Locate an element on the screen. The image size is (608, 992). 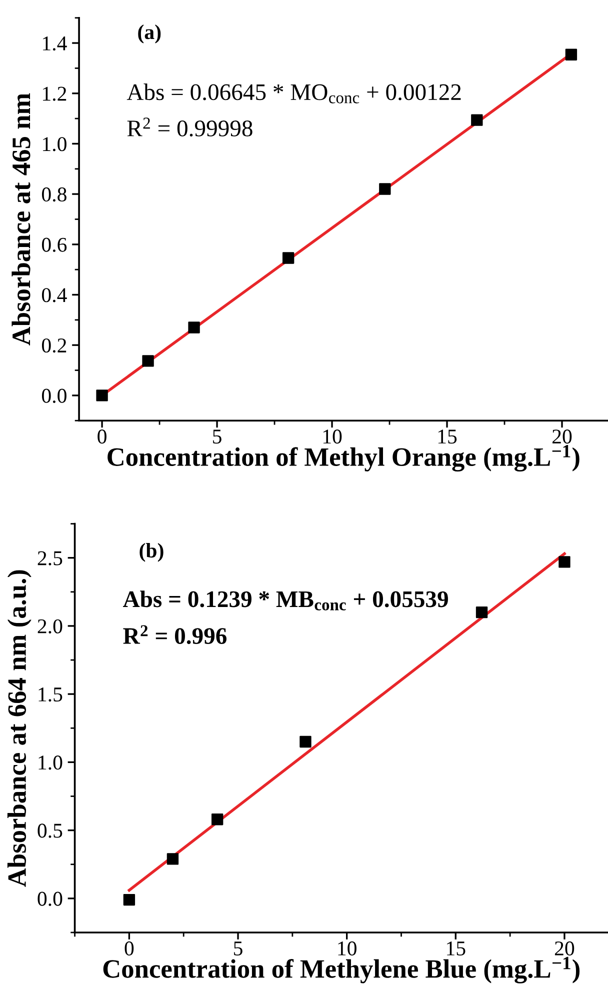
x-axis-title: Concentration of Methyl Orange (mg.L$^{−1}$) is located at coordinates (344, 458).